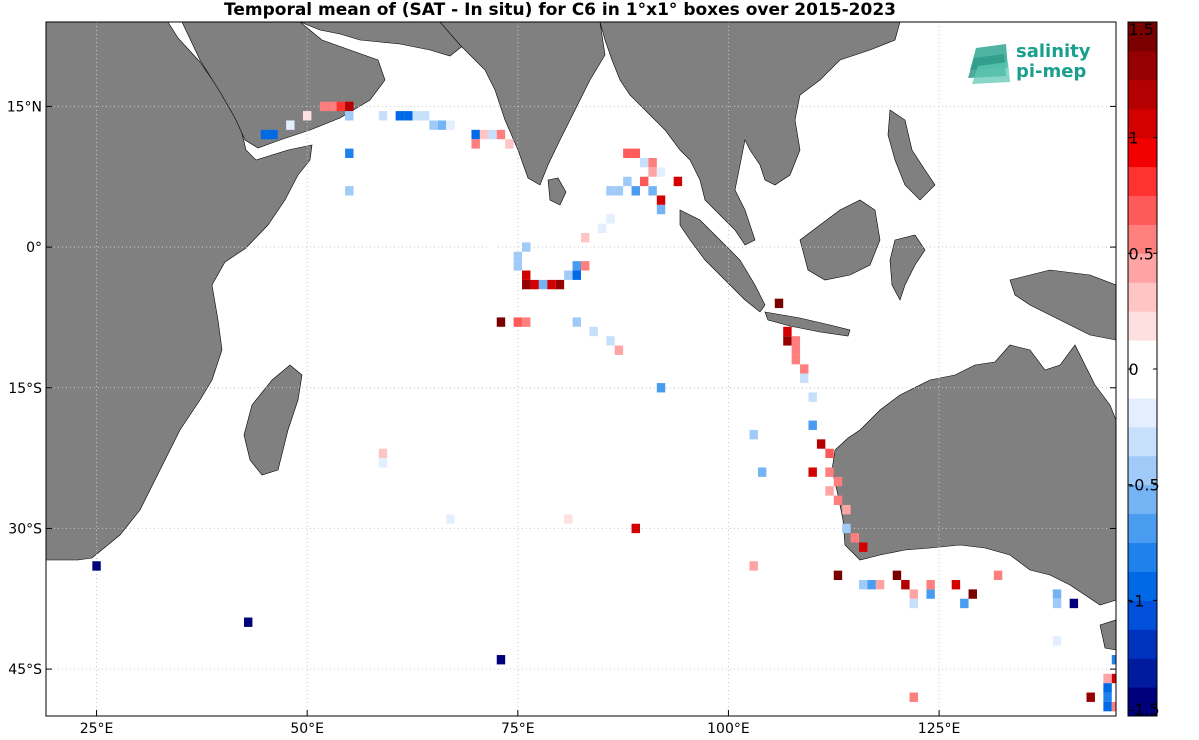 Image resolution: width=1199 pixels, height=740 pixels. What do you see at coordinates (1053, 51) in the screenshot?
I see `logo-line1: salinity` at bounding box center [1053, 51].